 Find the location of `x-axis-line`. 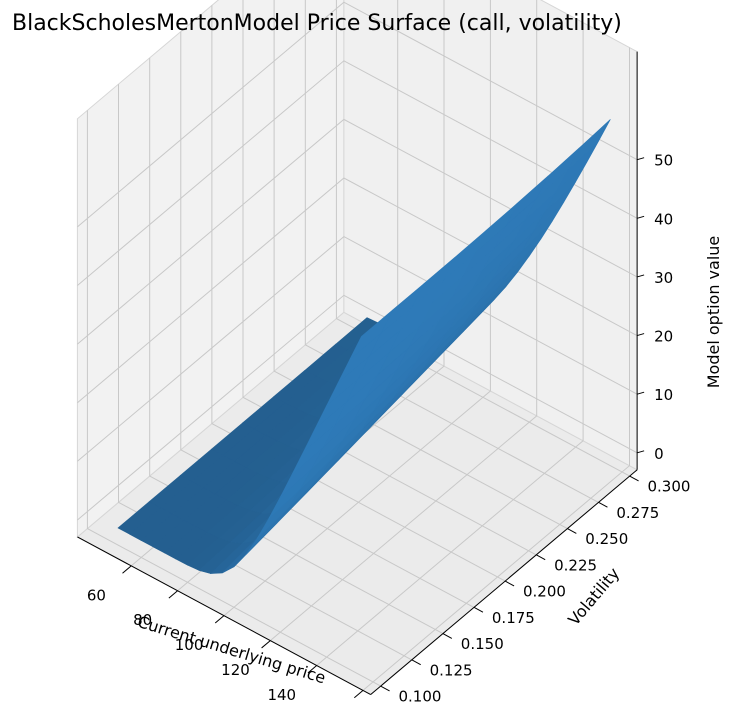

x-axis-line is located at coordinates (224, 615).